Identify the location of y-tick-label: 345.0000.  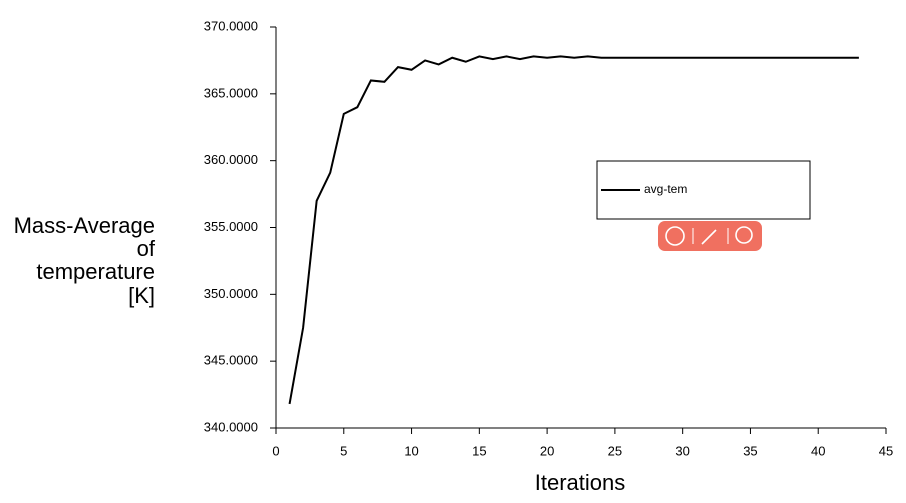
(231, 360).